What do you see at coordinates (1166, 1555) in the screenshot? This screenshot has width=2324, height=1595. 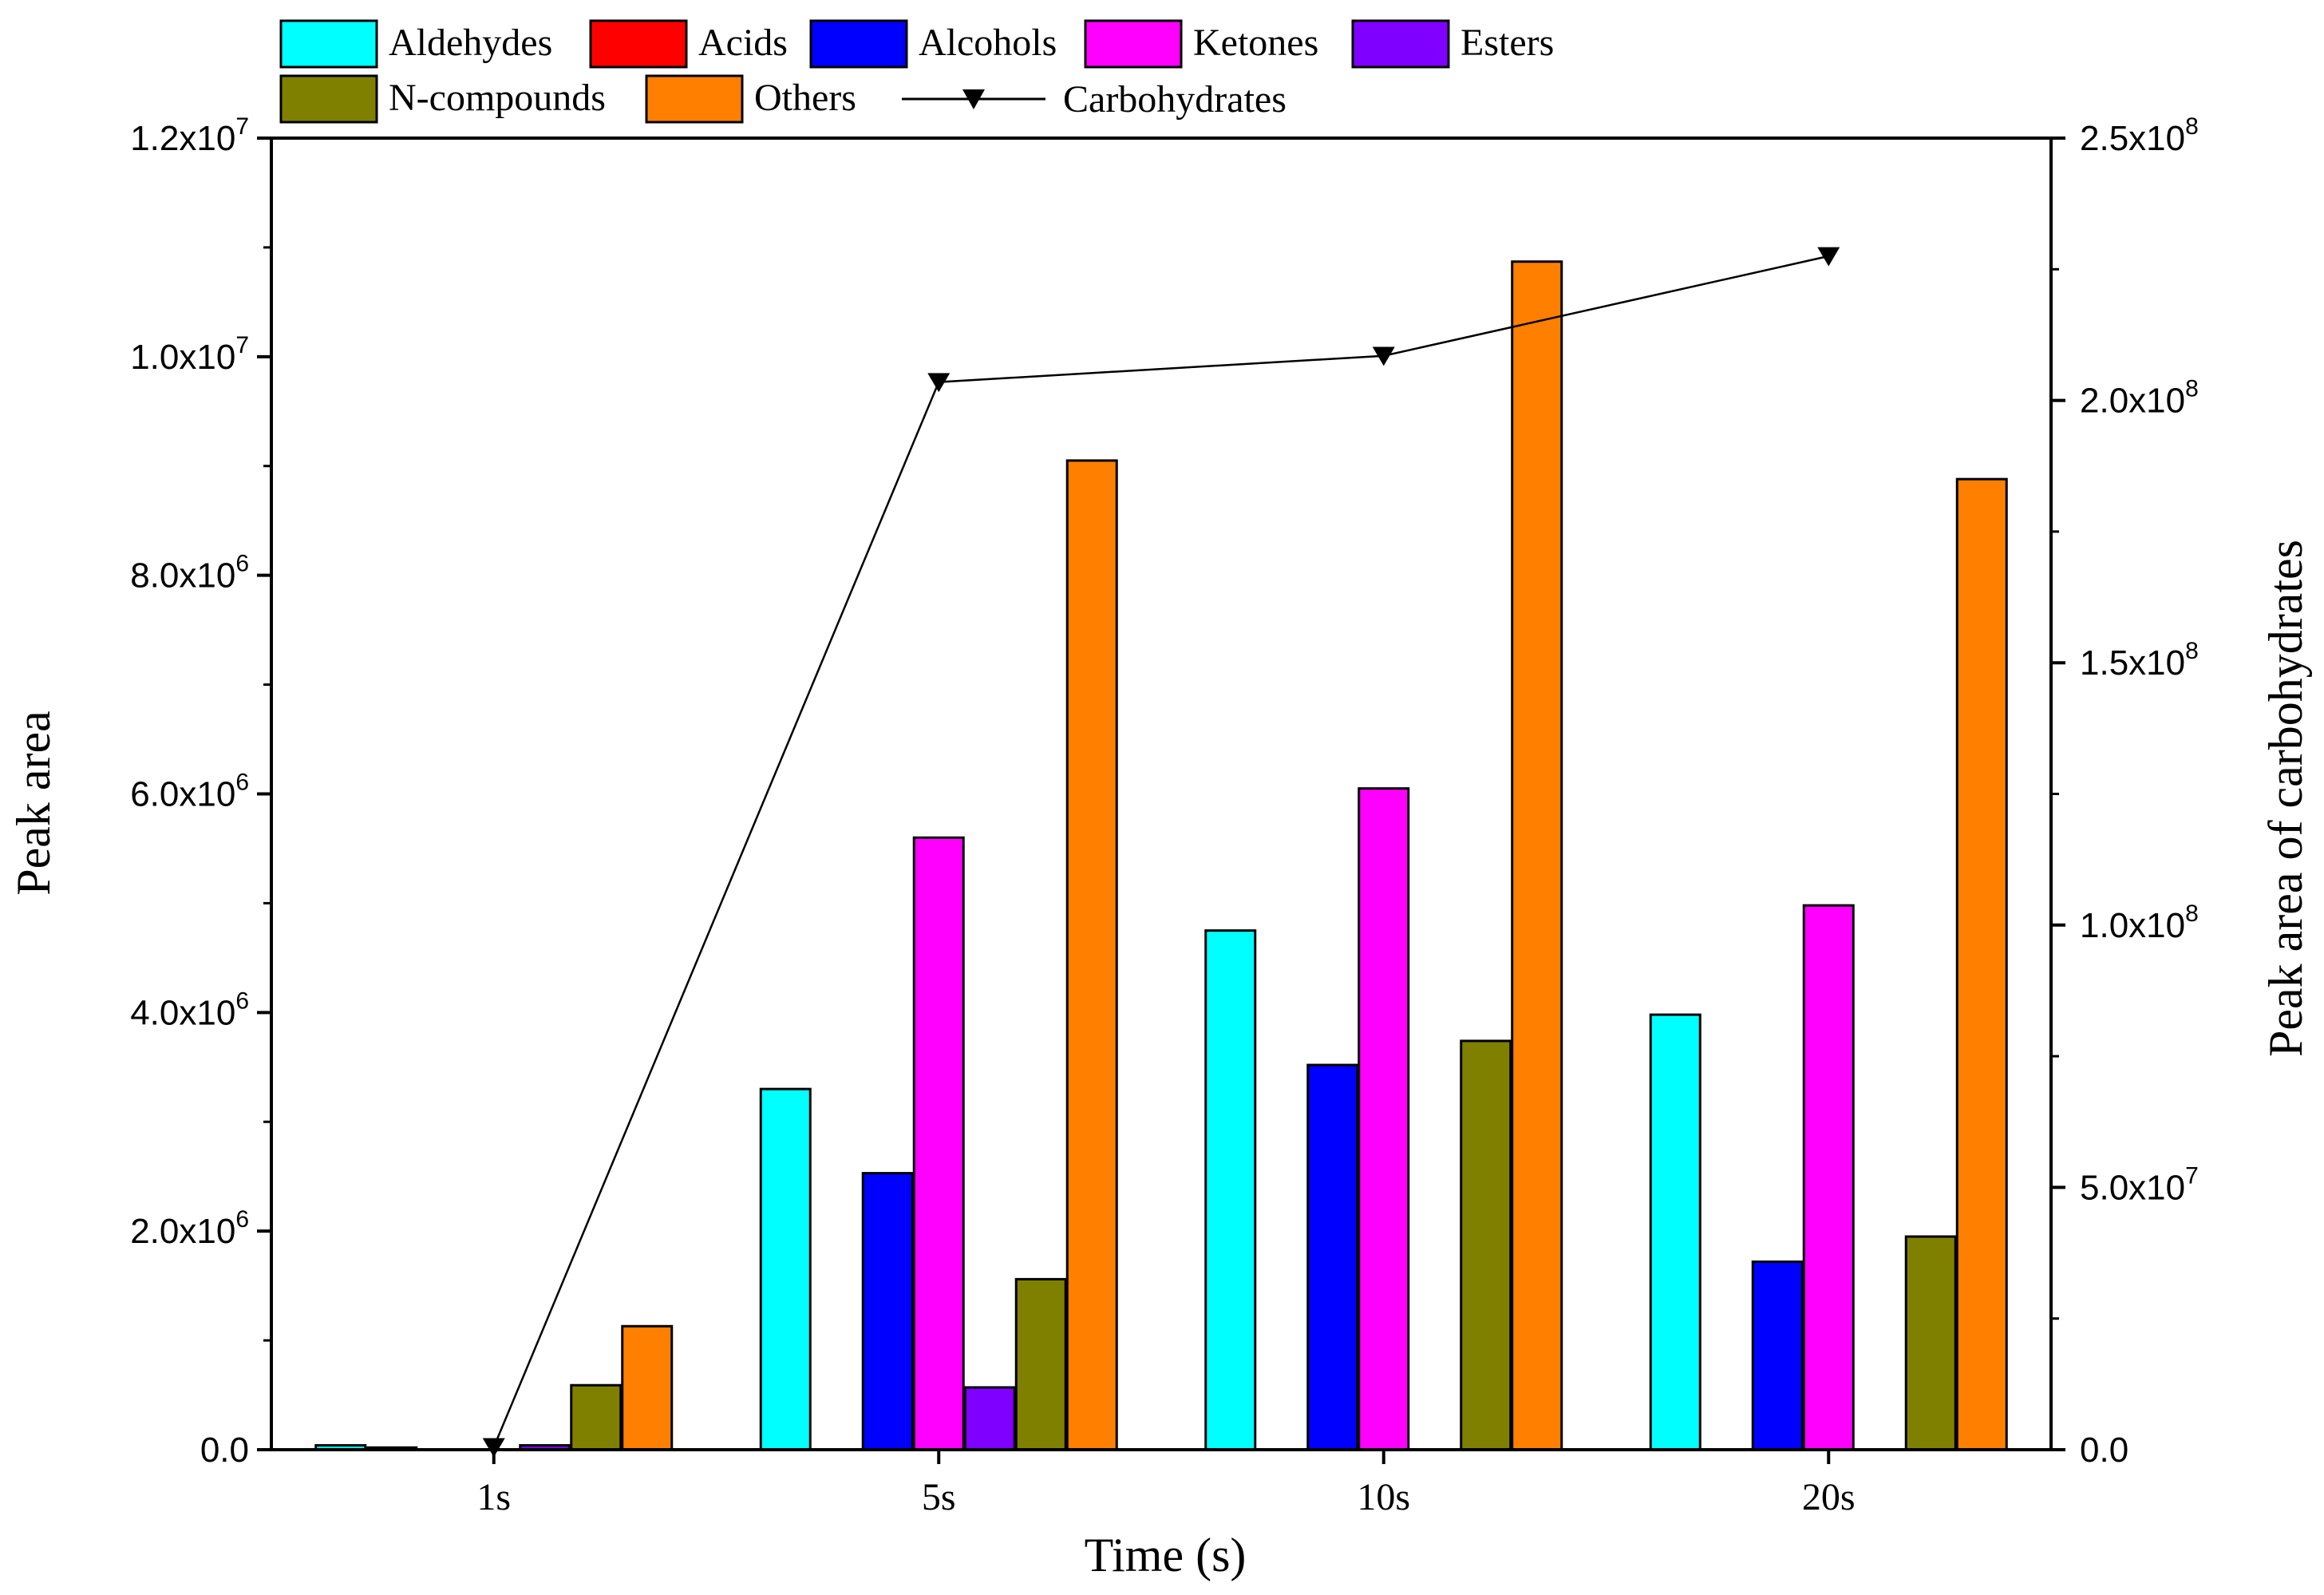 I see `x-axis-title: Time (s)` at bounding box center [1166, 1555].